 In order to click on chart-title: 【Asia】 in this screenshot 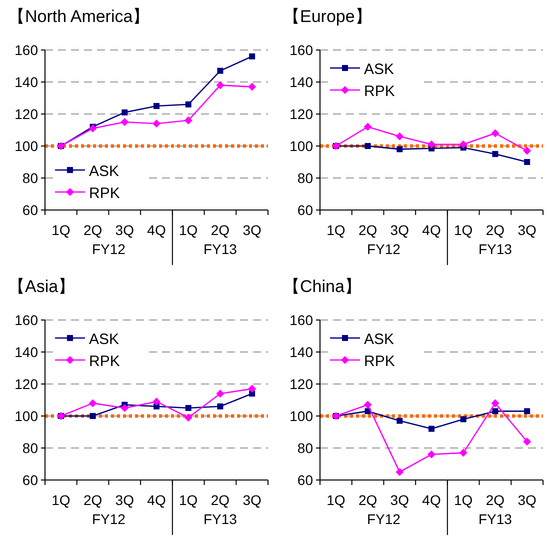, I will do `click(42, 286)`.